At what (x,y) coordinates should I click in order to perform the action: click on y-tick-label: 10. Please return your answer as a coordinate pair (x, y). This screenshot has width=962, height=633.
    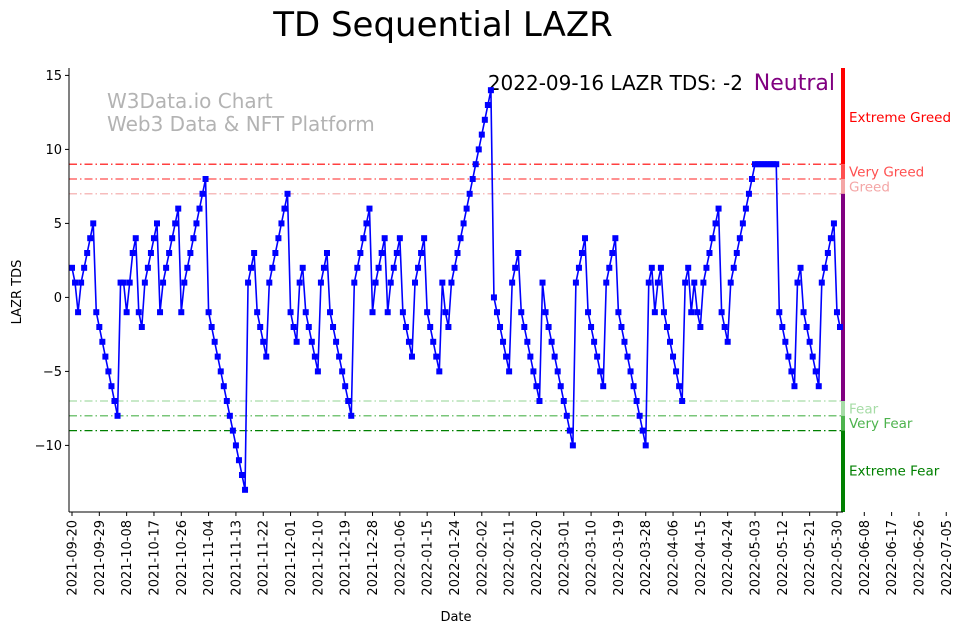
    Looking at the image, I should click on (53, 150).